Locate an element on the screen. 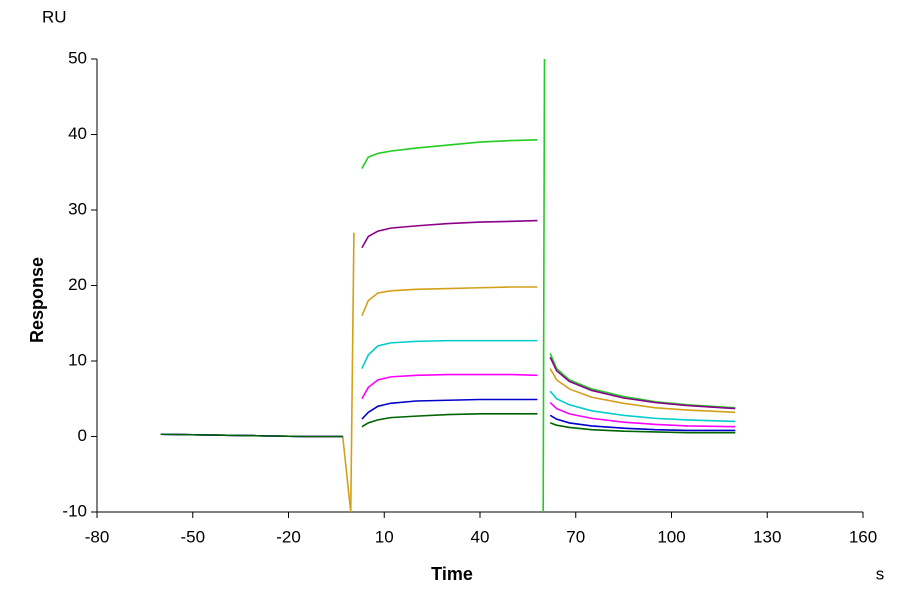 The image size is (900, 594). x-tick-label: -50 is located at coordinates (192, 536).